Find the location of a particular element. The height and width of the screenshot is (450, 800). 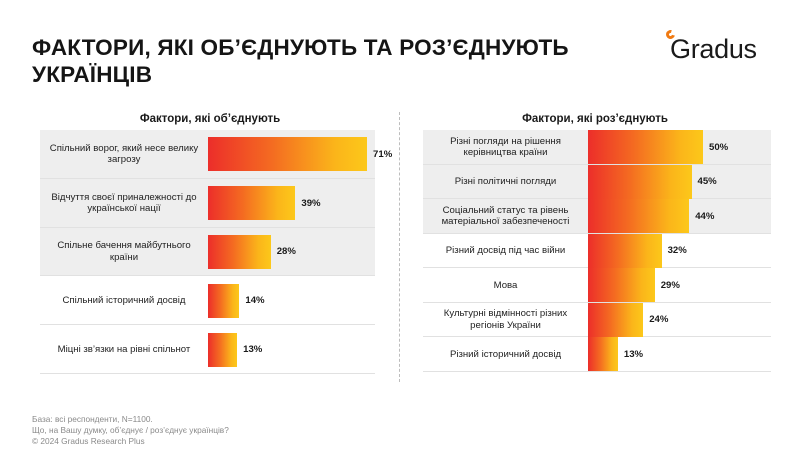

bar-row: Спільне бачення майбутнього країни 28% is located at coordinates (207, 252).